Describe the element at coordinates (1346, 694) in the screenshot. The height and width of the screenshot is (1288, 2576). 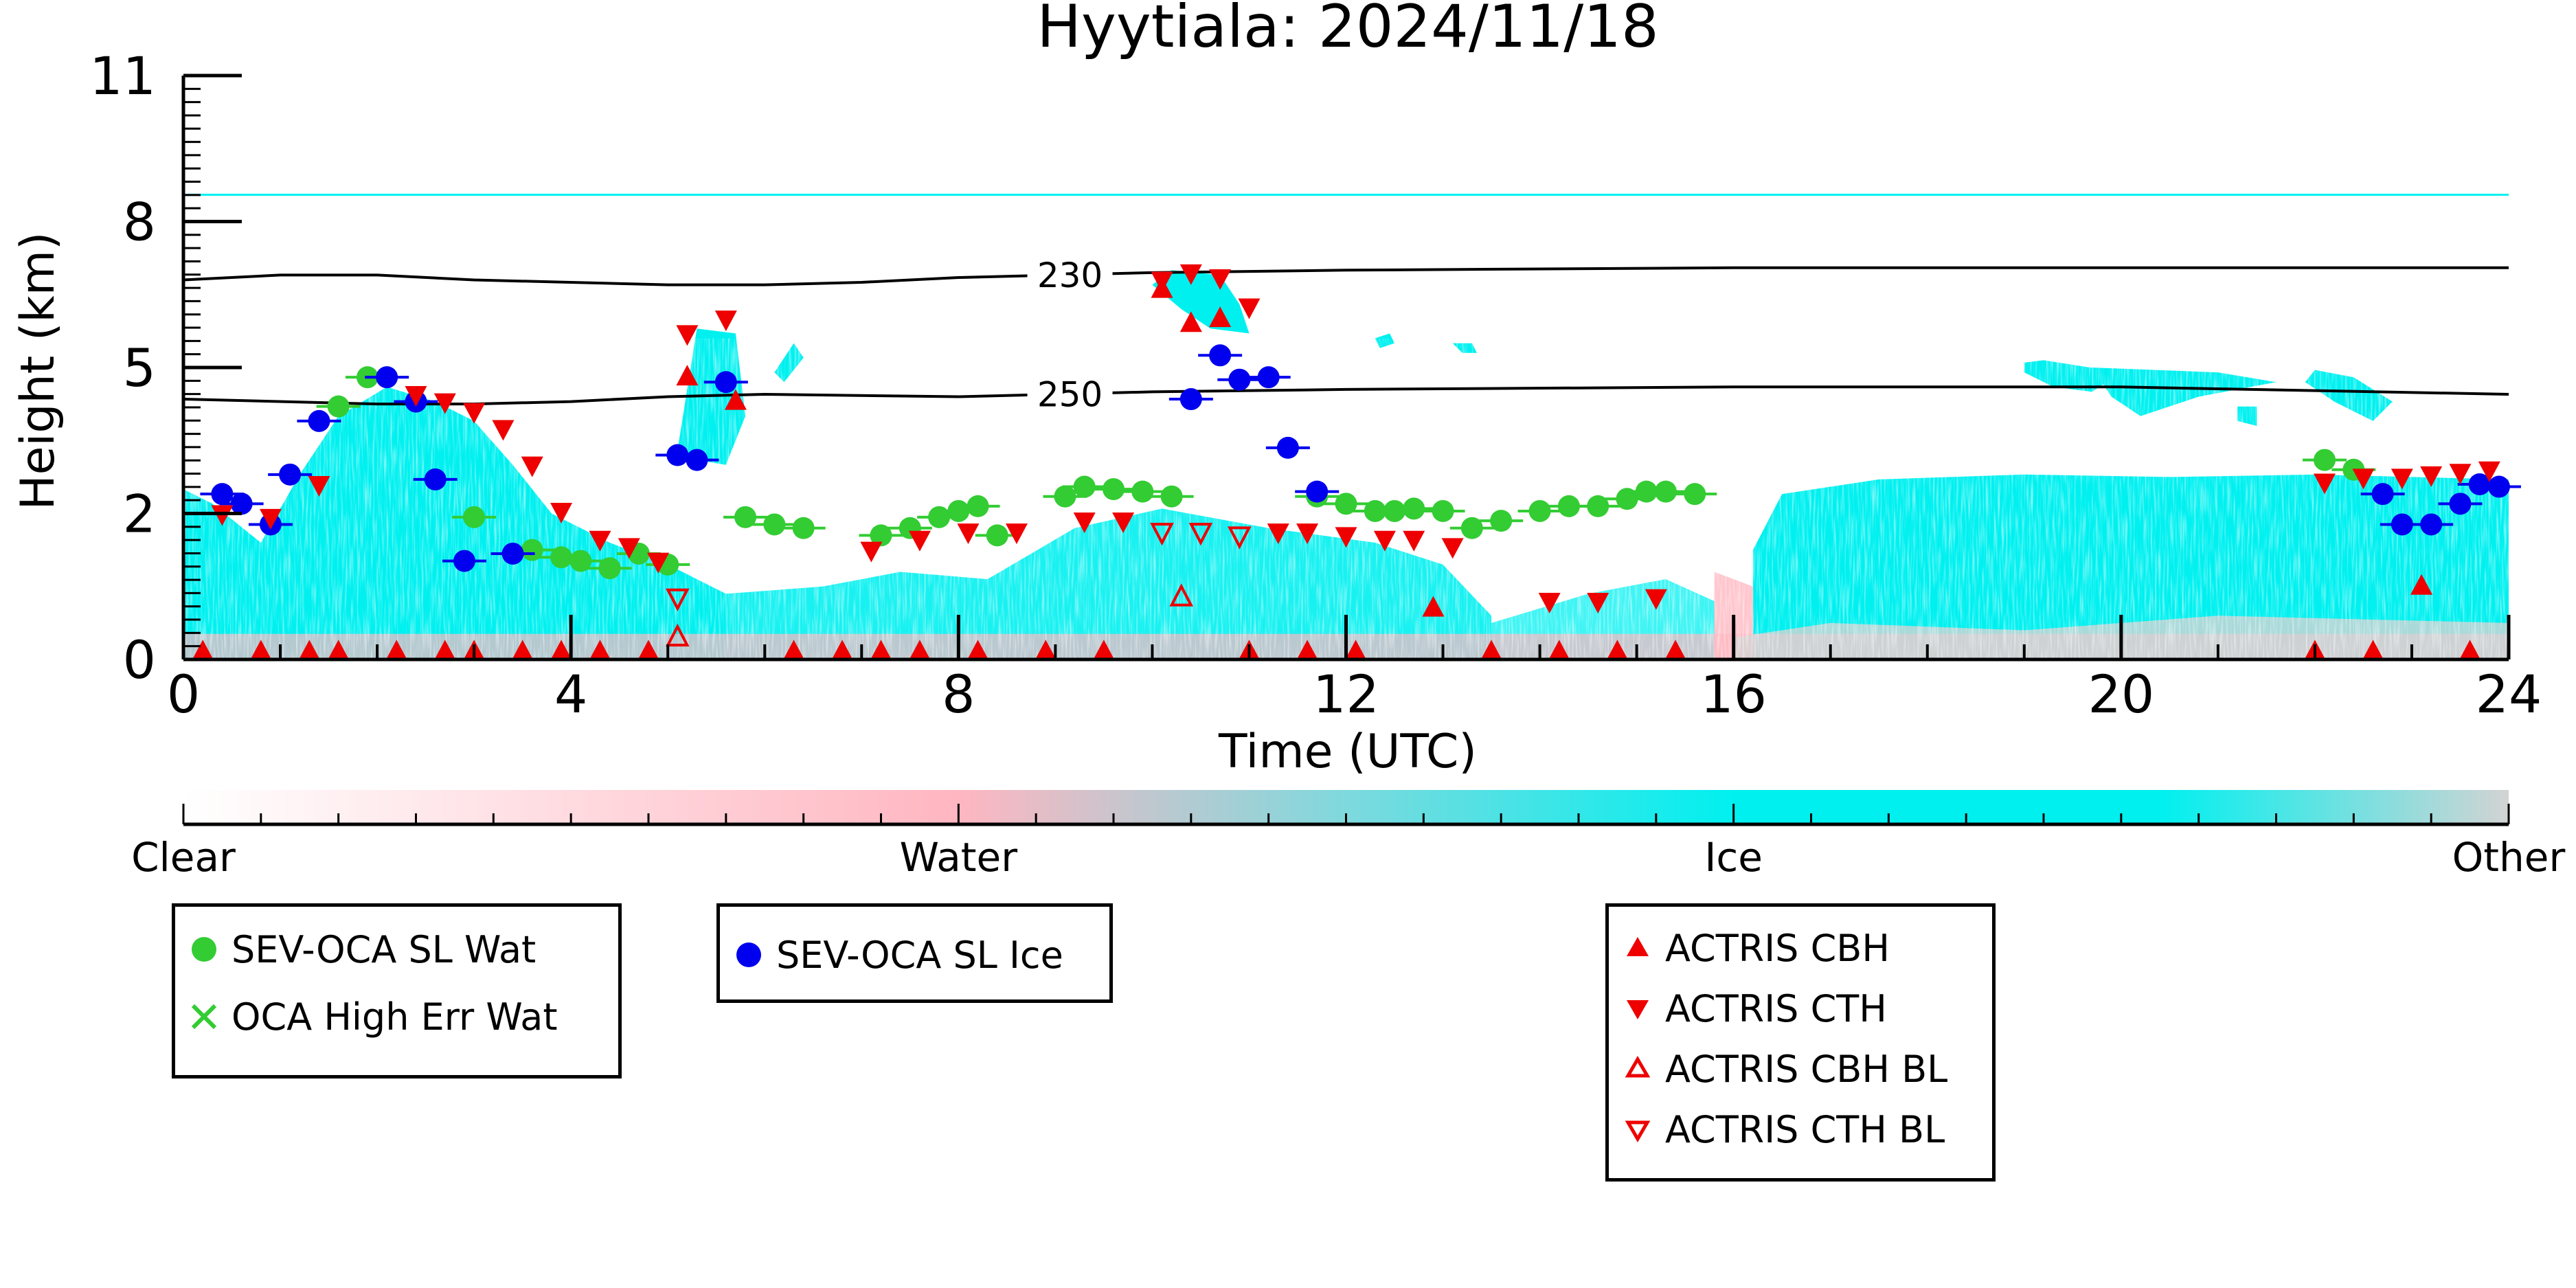
I see `x-tick-label: 12` at that location.